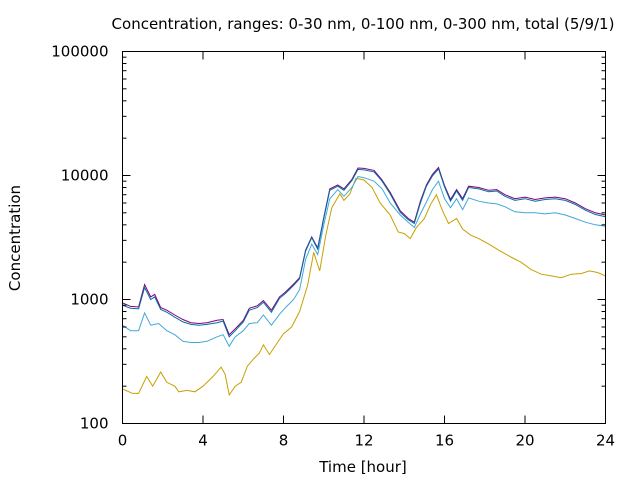 This screenshot has width=640, height=480. Describe the element at coordinates (123, 441) in the screenshot. I see `x-tick-label: 0` at that location.